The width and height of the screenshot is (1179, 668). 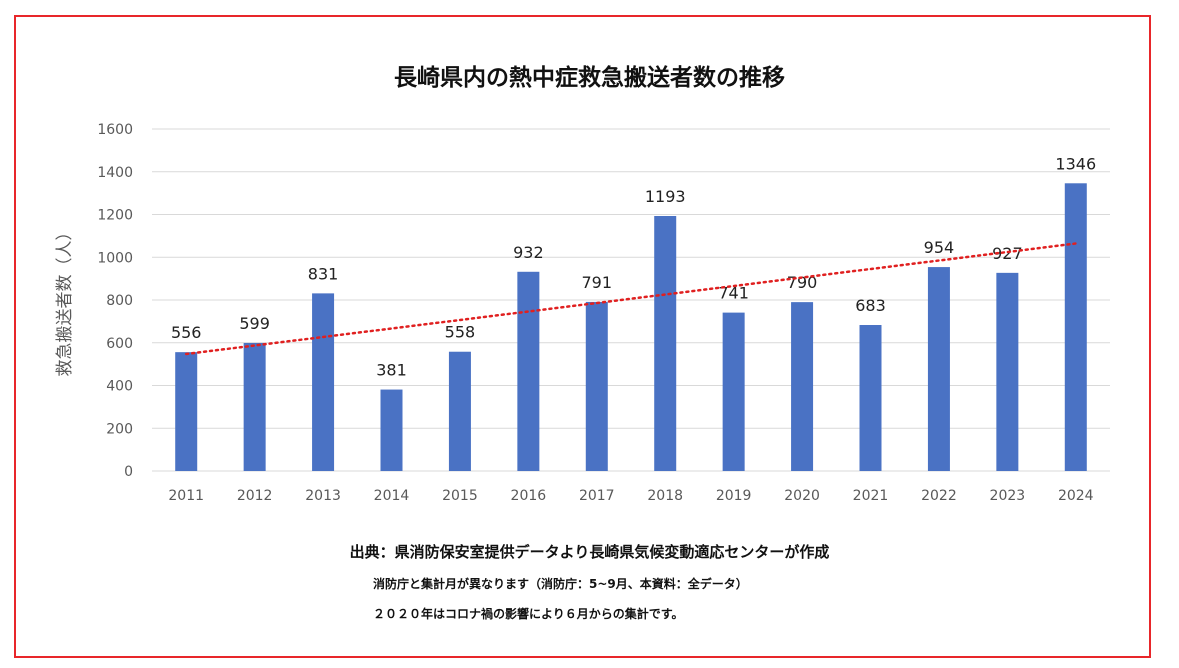 What do you see at coordinates (65, 300) in the screenshot?
I see `y-axis-label: 救急搬送者数（人）` at bounding box center [65, 300].